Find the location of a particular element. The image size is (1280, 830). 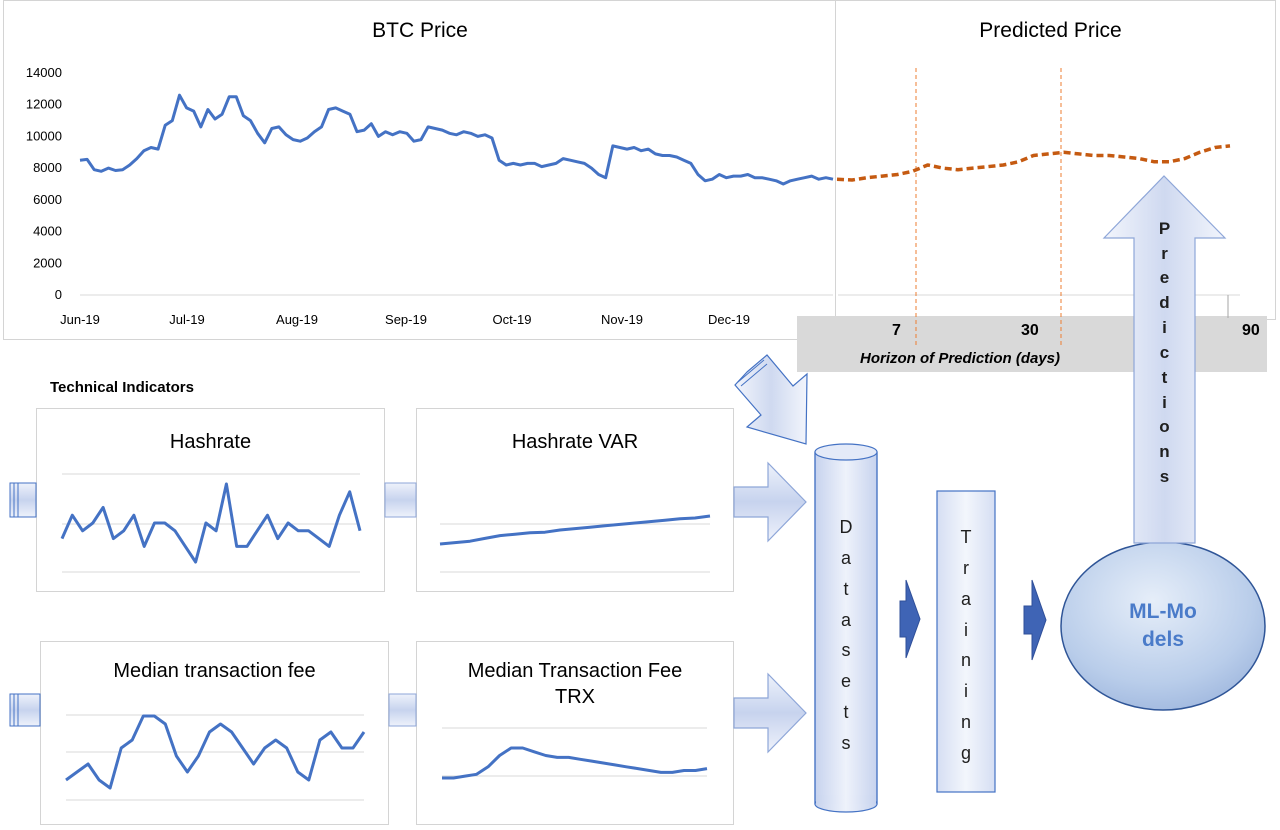

datasets-letter: D is located at coordinates (846, 526).